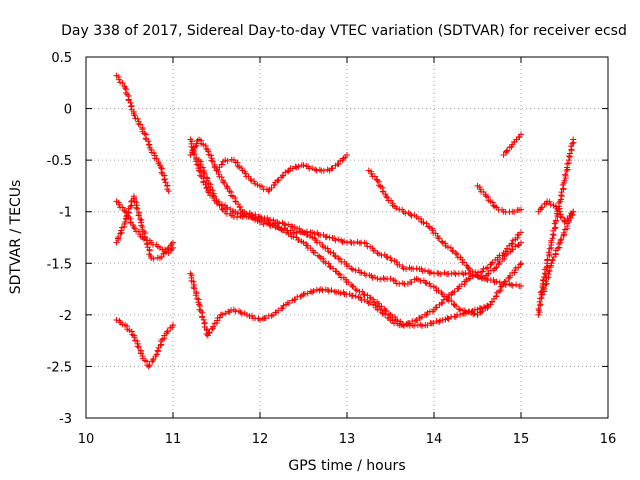 The height and width of the screenshot is (480, 640). Describe the element at coordinates (65, 213) in the screenshot. I see `y-tick-label: -1` at that location.